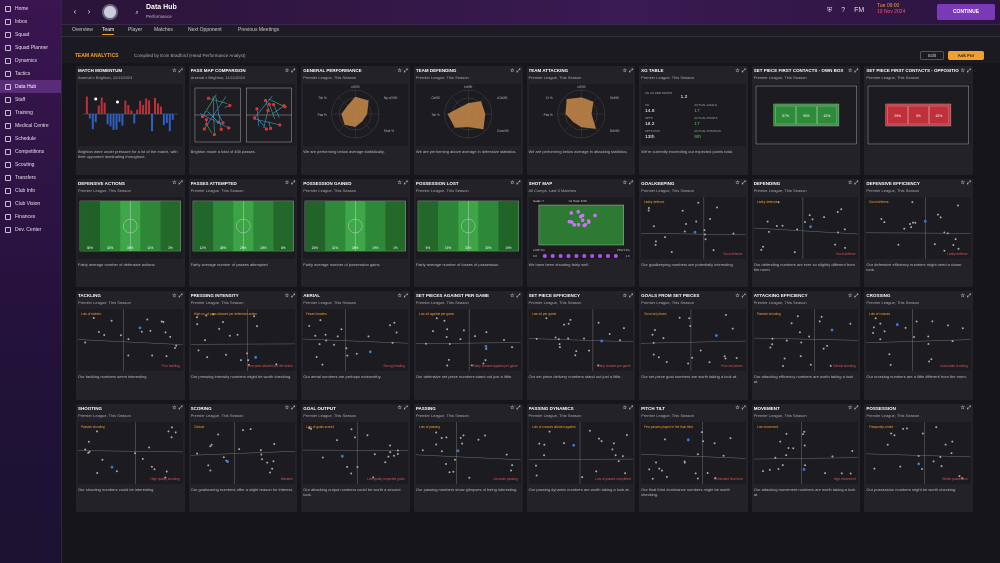 The width and height of the screenshot is (1000, 563). I want to click on sidebar-item-scouting: Scouting, so click(30, 164).